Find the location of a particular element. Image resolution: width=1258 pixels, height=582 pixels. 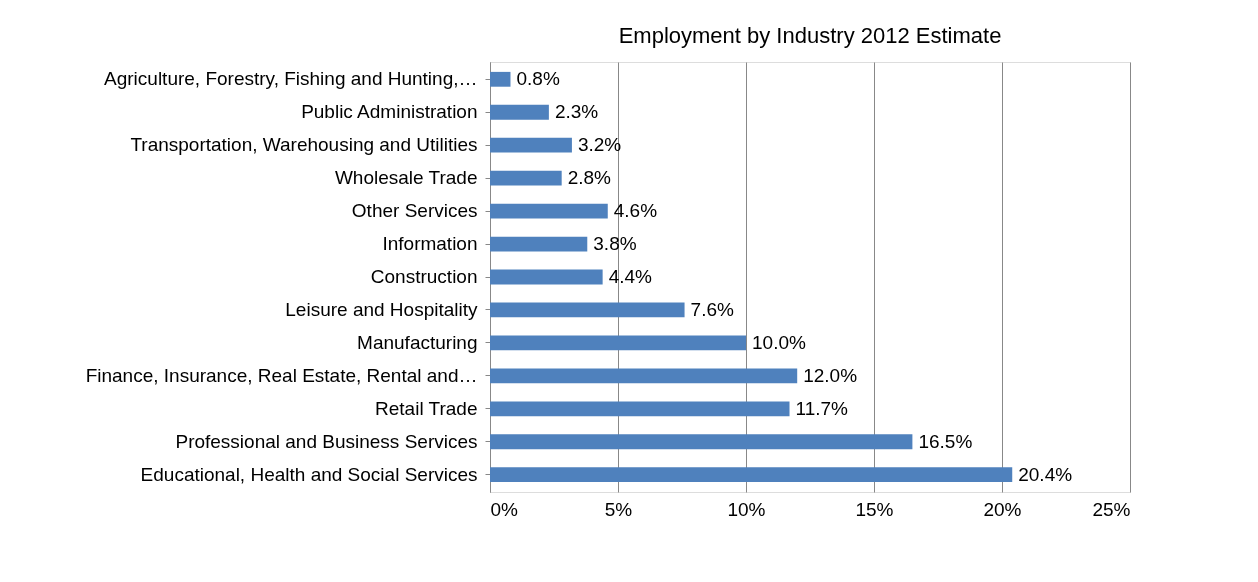

data-label: 7.6% is located at coordinates (712, 309).